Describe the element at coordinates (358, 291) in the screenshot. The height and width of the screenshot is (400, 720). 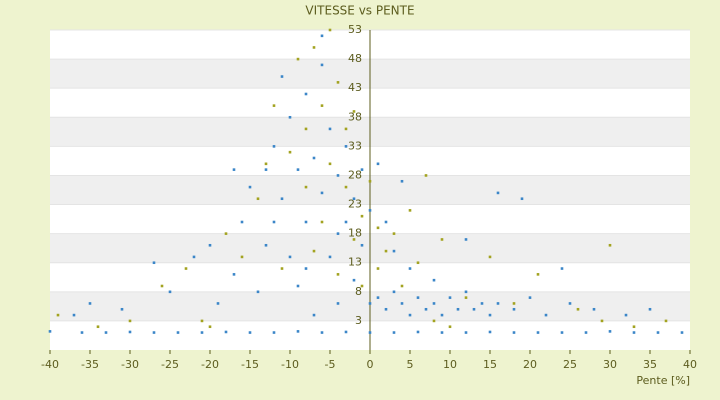
I see `y-tick-label: 8` at that location.